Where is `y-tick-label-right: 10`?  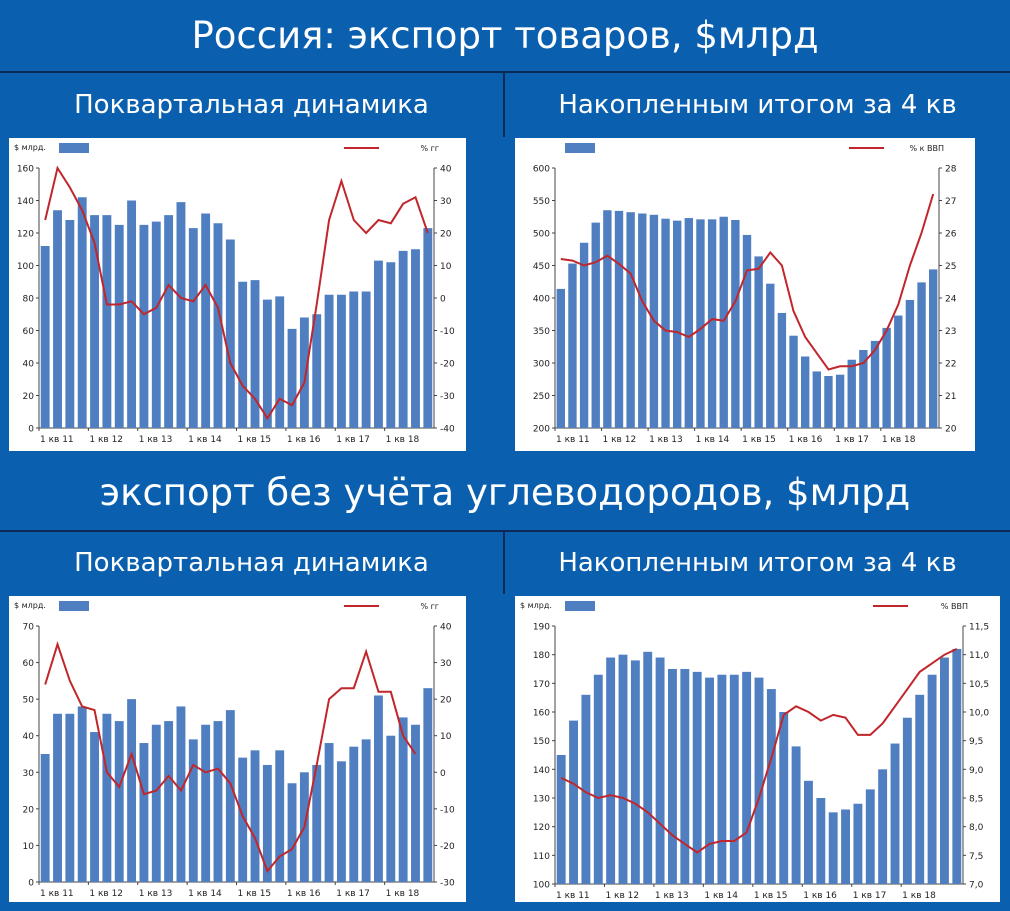 y-tick-label-right: 10 is located at coordinates (446, 737).